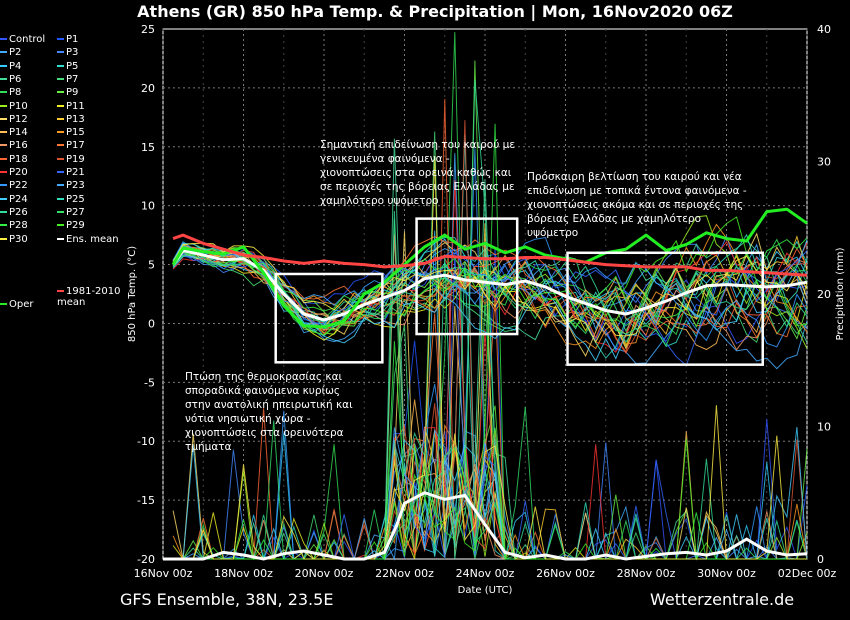 The width and height of the screenshot is (850, 620). I want to click on legend-label: P13, so click(75, 119).